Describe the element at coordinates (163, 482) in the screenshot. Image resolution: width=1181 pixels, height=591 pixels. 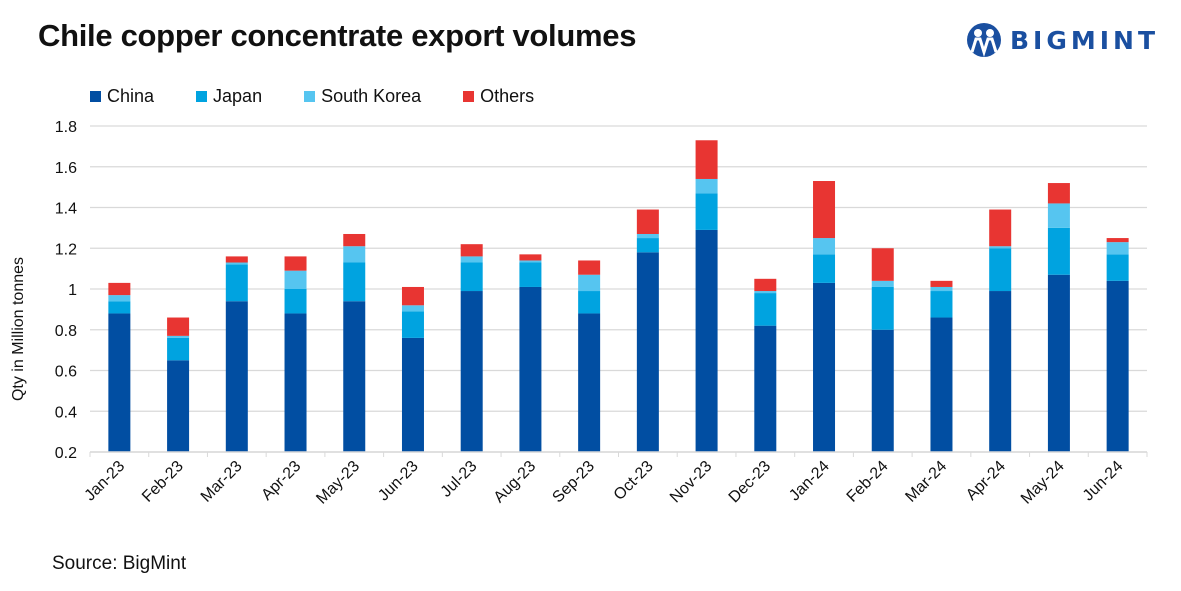
I see `x-tick-label: Feb-23` at that location.